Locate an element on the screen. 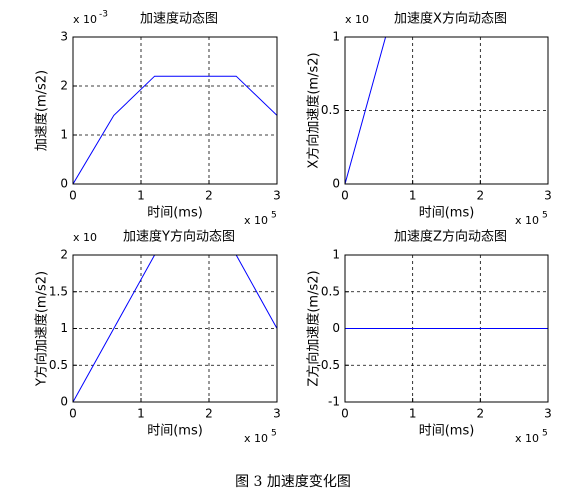  y-multiplier-exponent: -3 is located at coordinates (103, 15).